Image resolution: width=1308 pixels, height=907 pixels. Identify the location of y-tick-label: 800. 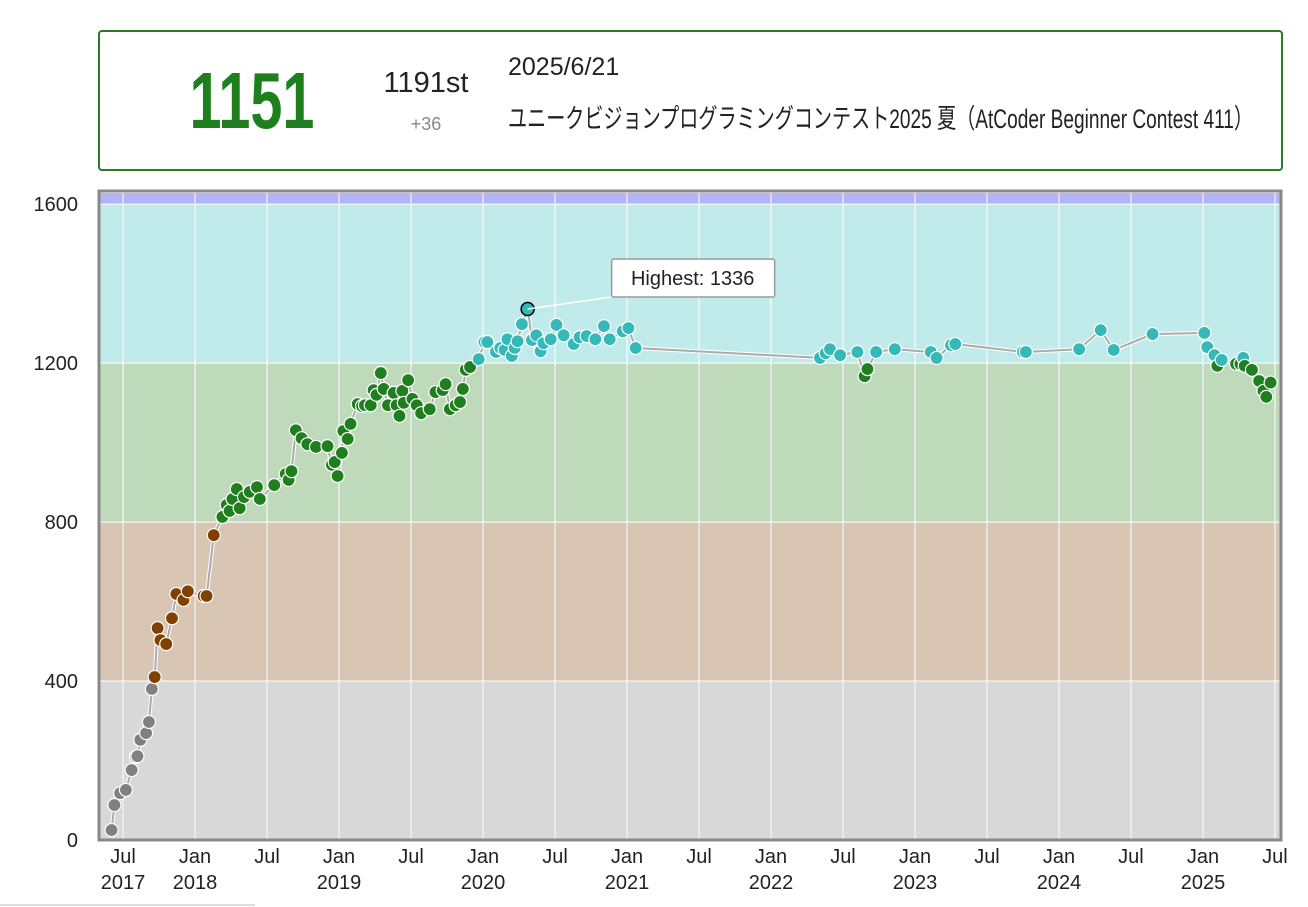
(61, 523).